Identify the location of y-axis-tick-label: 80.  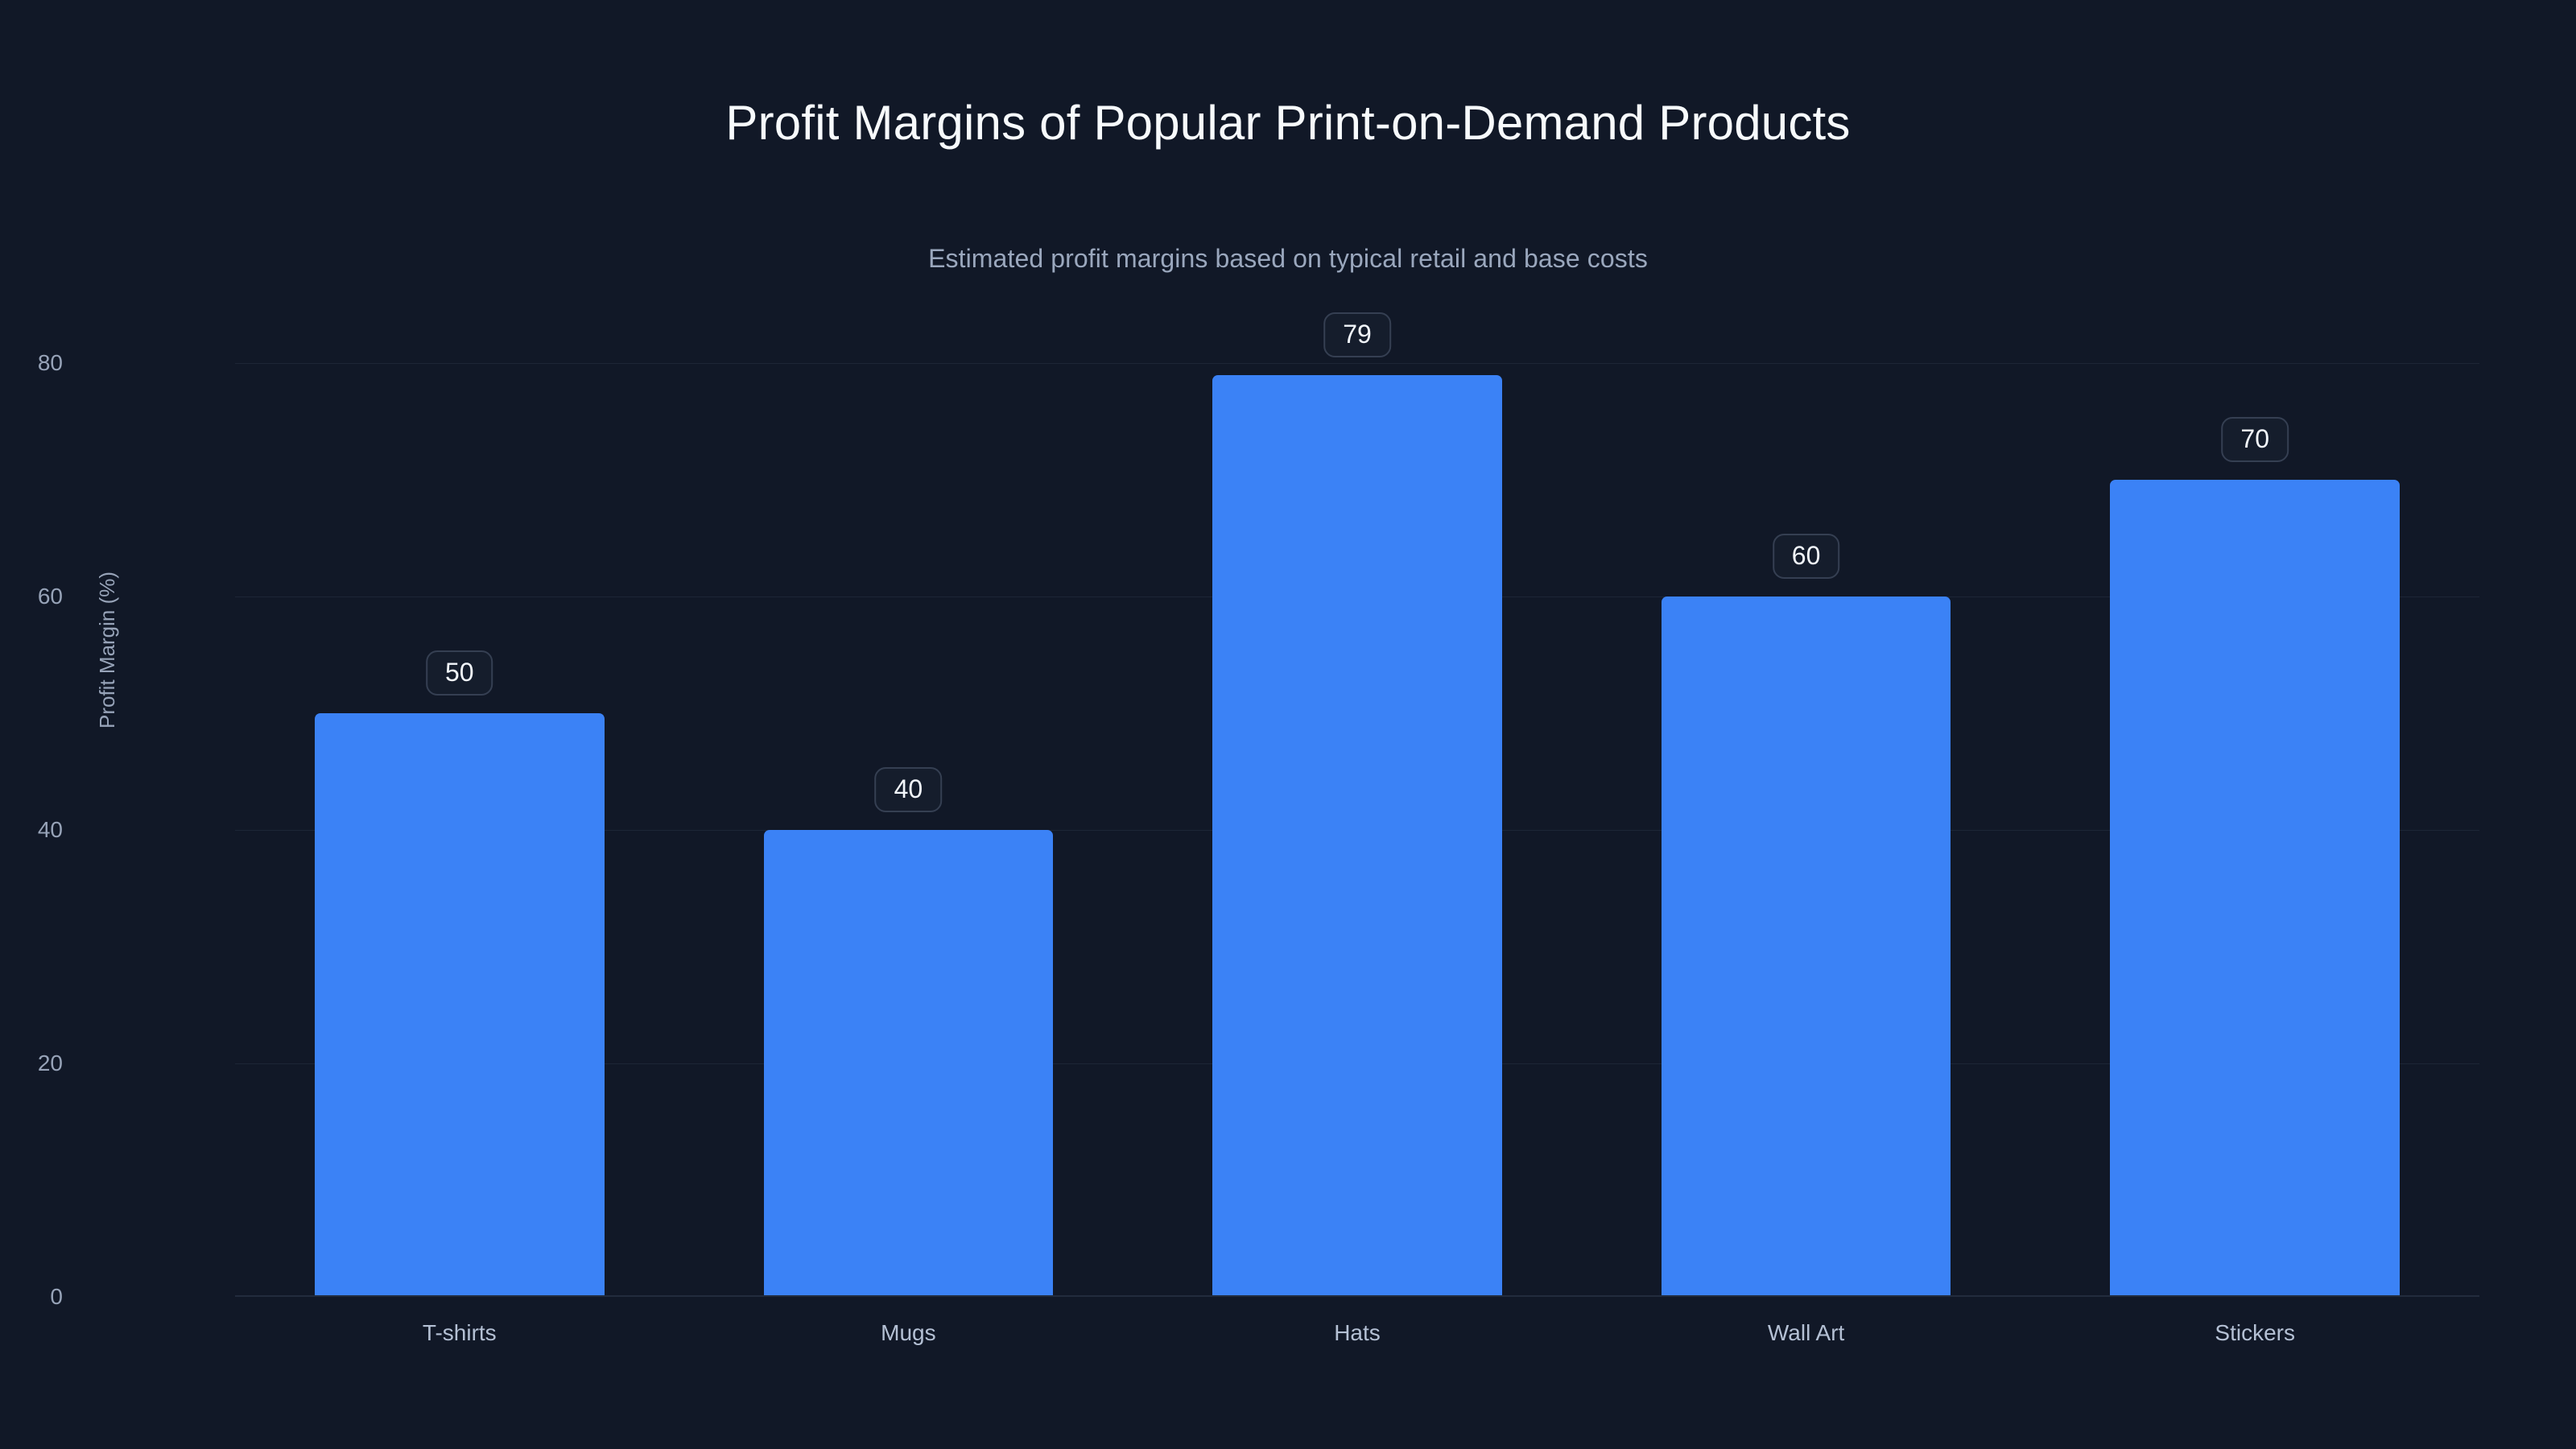
(50, 363).